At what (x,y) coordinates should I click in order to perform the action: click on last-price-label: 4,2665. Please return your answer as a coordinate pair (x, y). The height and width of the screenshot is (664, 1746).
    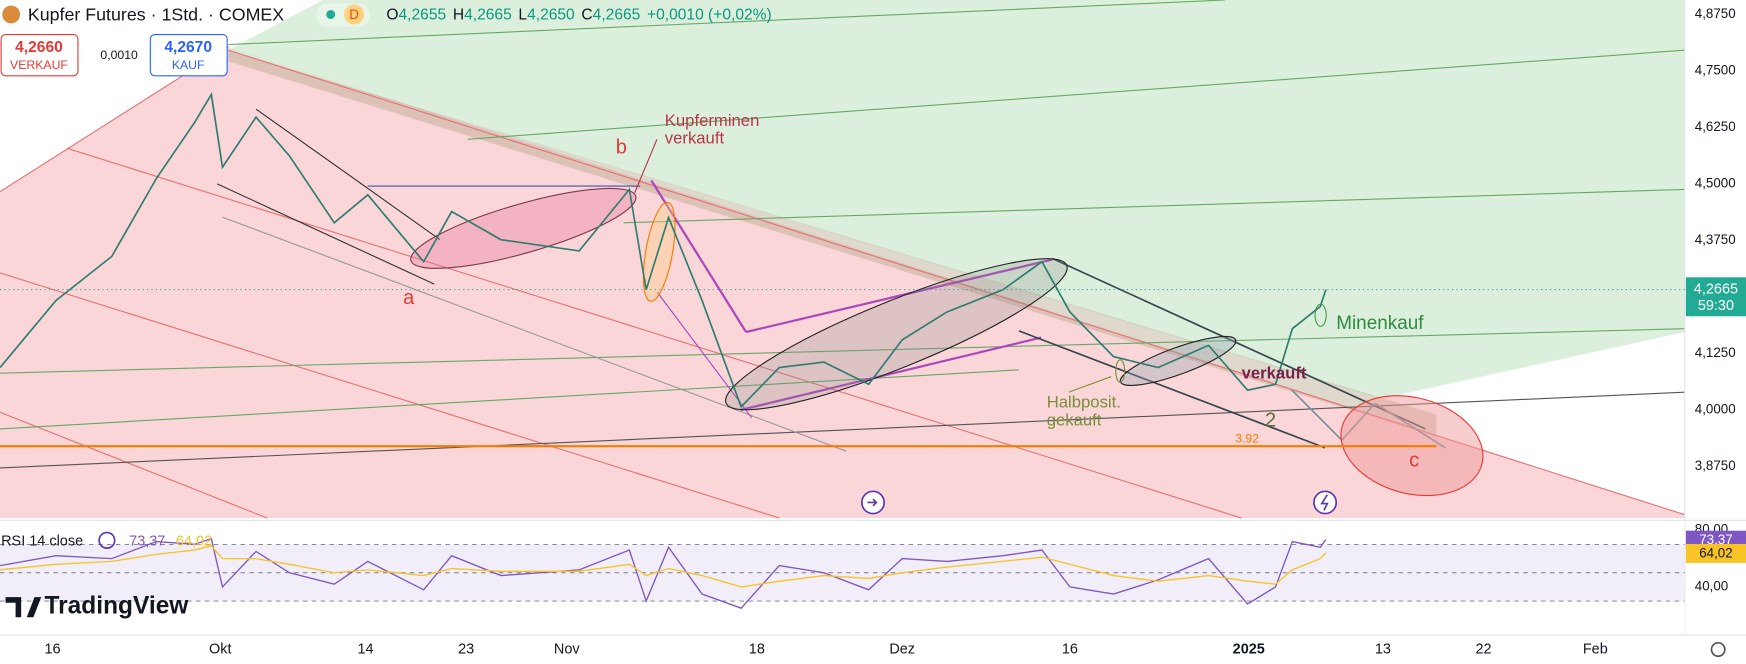
    Looking at the image, I should click on (1716, 289).